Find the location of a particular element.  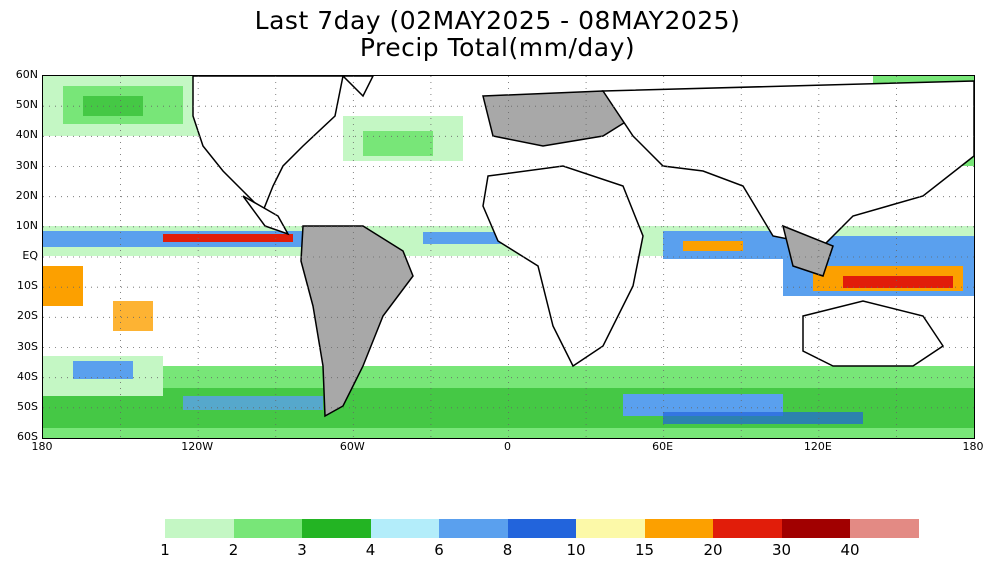

lat-label: 40S is located at coordinates (27, 376).